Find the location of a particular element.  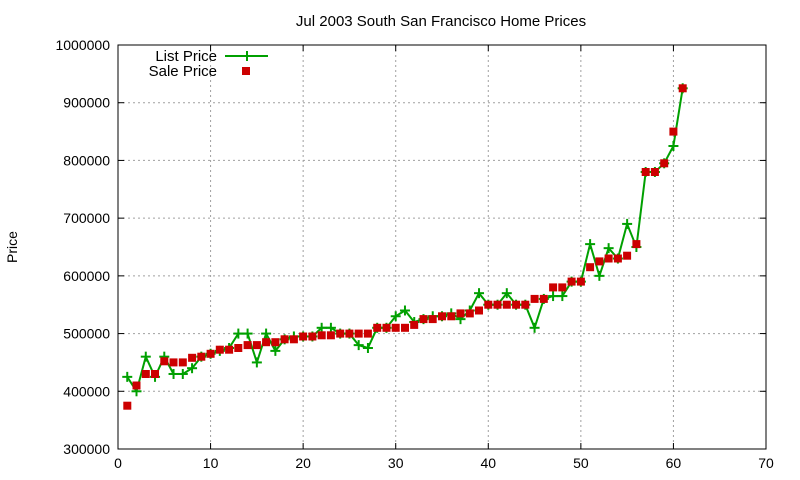

legend-marker-list-price is located at coordinates (247, 56).